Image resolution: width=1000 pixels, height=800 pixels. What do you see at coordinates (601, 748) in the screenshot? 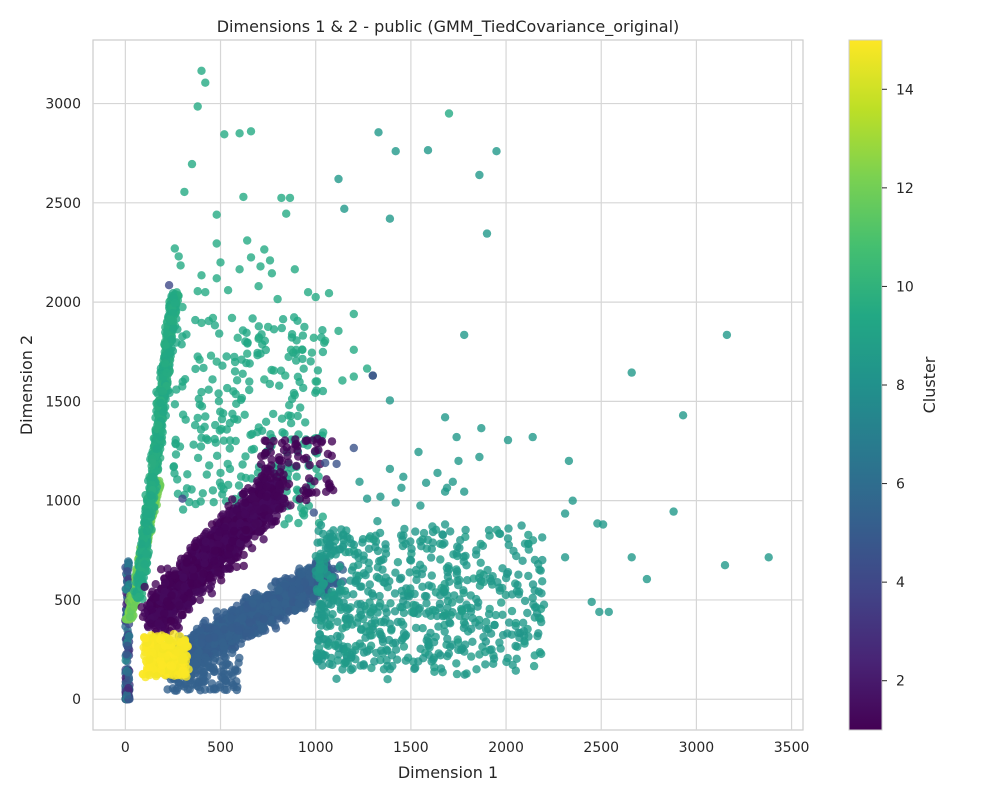
I see `x-tick-label: 2500` at bounding box center [601, 748].